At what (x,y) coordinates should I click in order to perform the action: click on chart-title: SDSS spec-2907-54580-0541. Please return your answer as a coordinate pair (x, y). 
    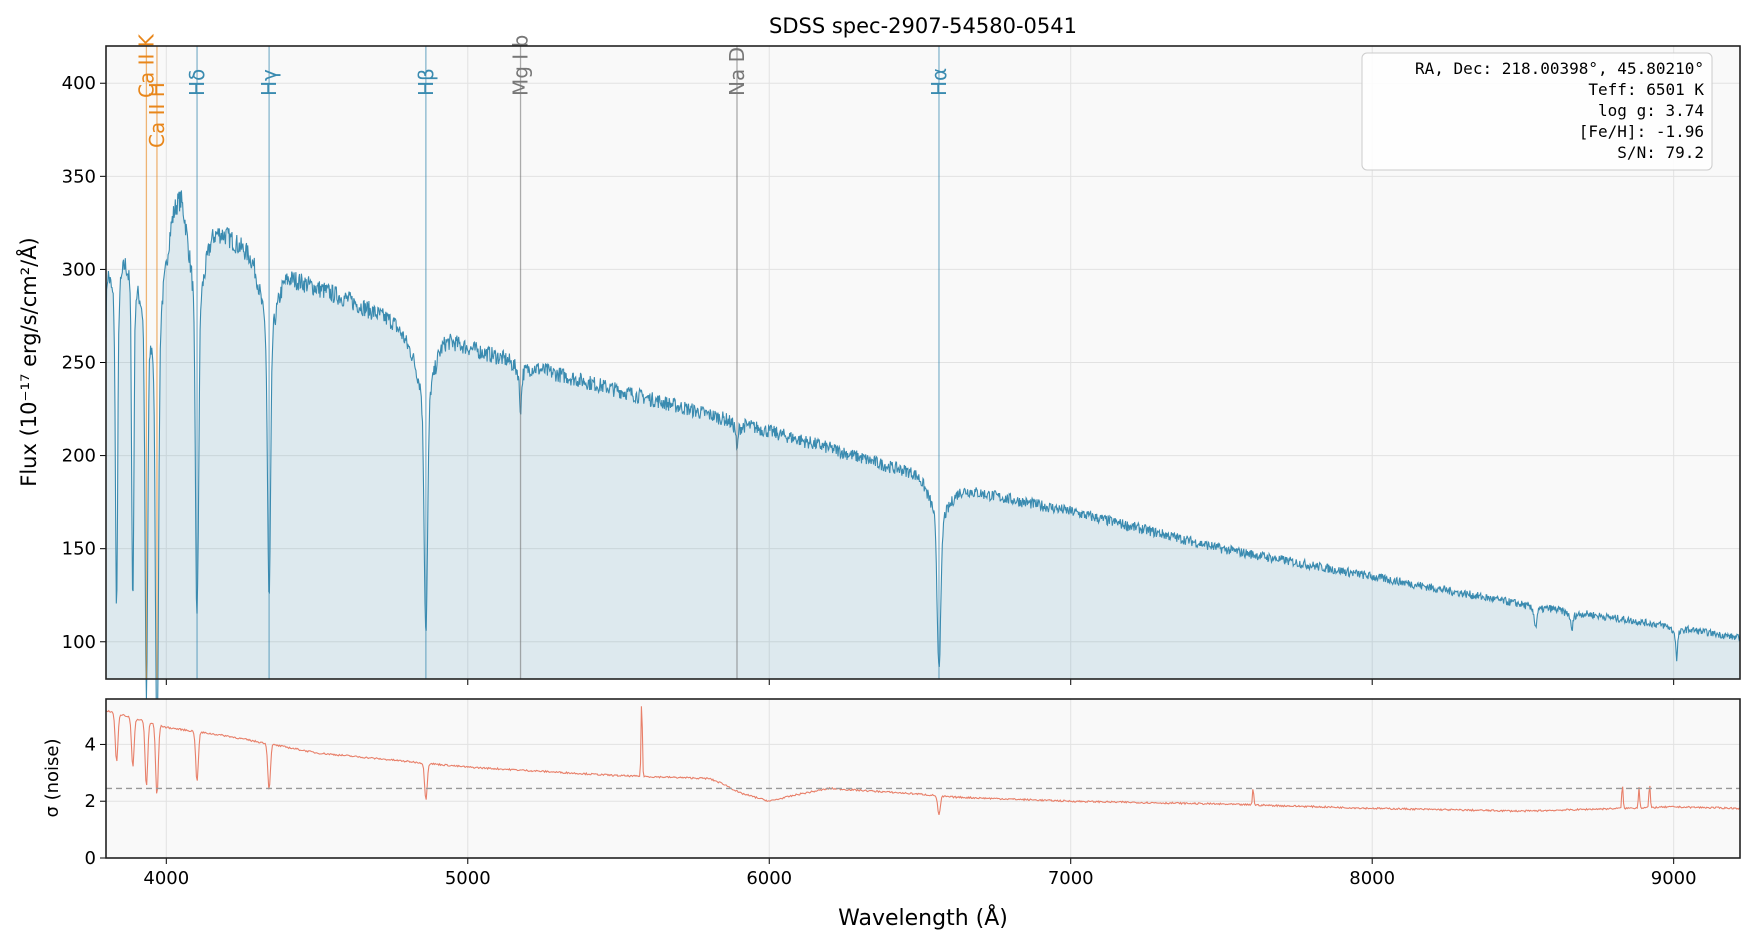
    Looking at the image, I should click on (923, 26).